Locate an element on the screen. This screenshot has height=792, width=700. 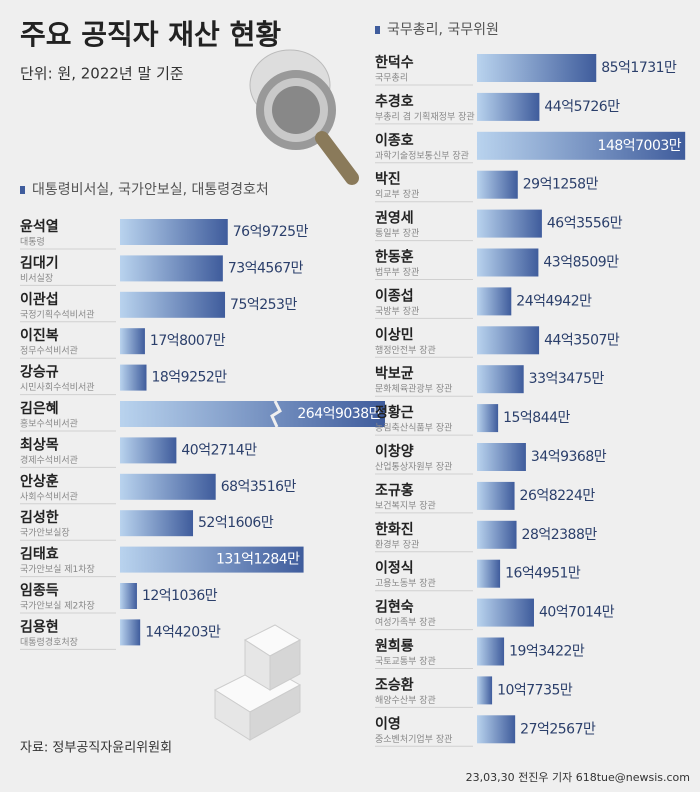
value-label: 24억4942만 is located at coordinates (554, 301).